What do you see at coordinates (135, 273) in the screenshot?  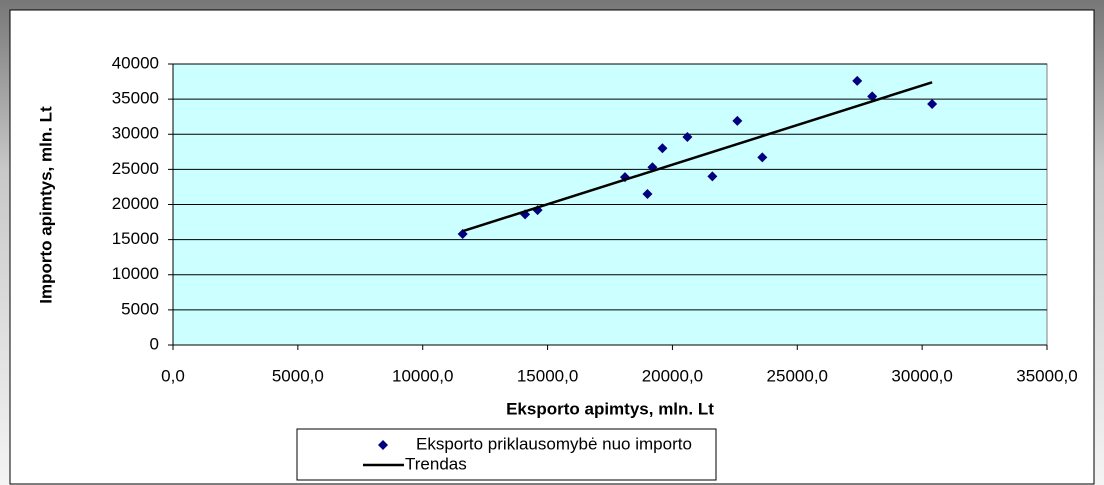 I see `y-tick-label: 10000` at bounding box center [135, 273].